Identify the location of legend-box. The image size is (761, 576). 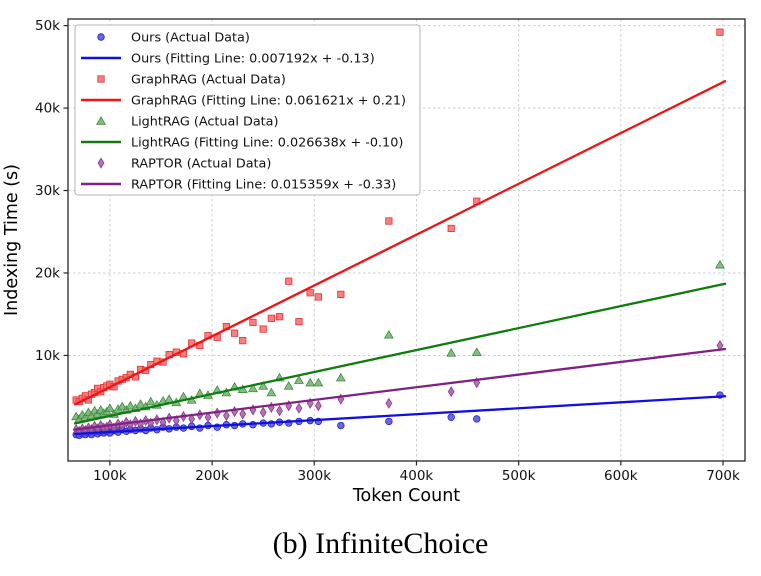
(247, 110).